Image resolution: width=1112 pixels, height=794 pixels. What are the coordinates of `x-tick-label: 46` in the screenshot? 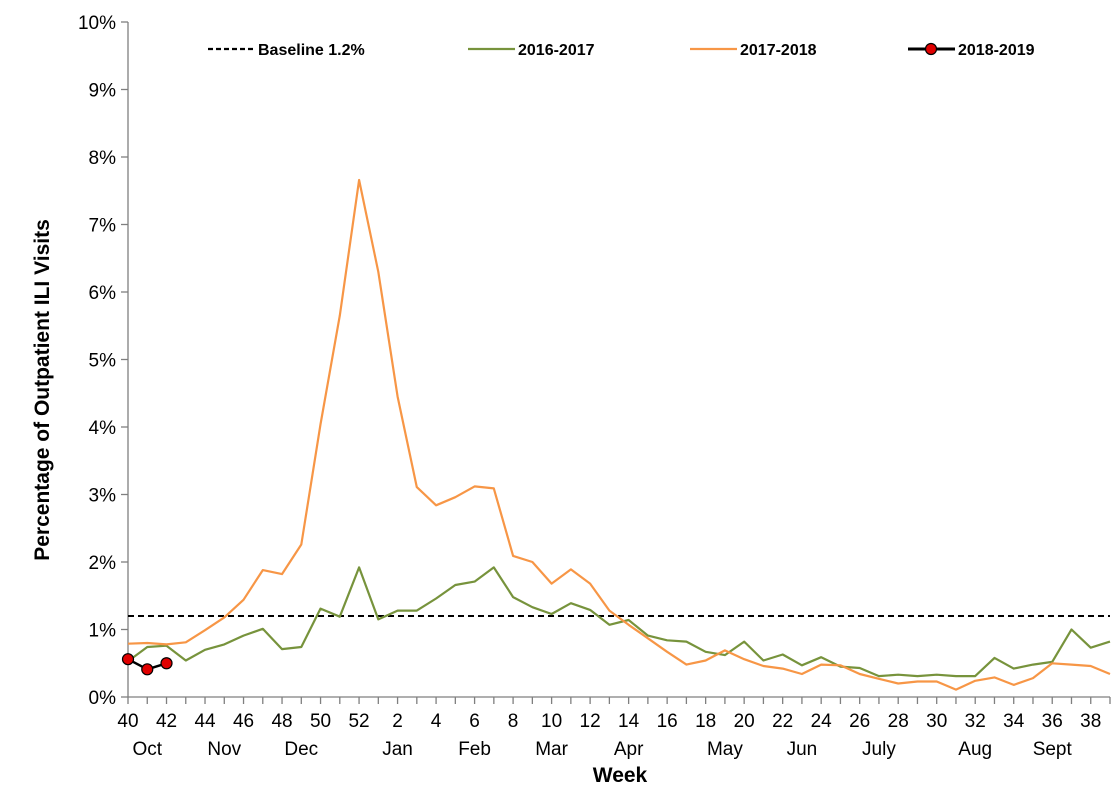 It's located at (243, 721).